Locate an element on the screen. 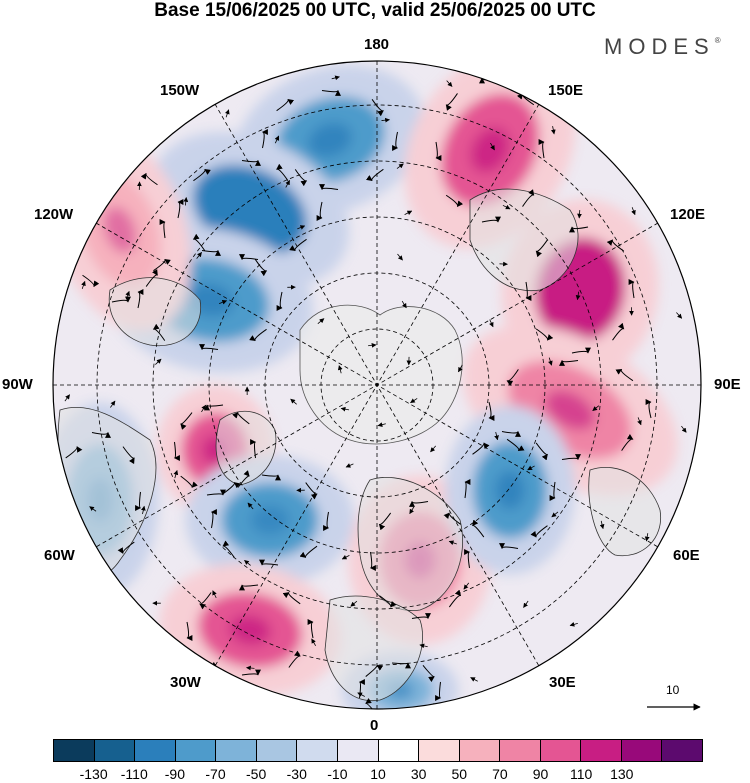  colorbar-tick-label: 130 is located at coordinates (622, 774).